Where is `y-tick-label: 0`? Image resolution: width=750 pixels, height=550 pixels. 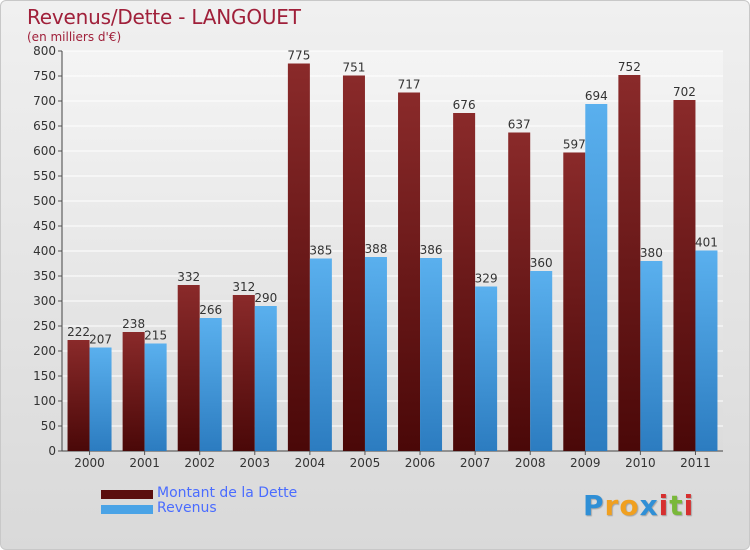
y-tick-label: 0 is located at coordinates (52, 451).